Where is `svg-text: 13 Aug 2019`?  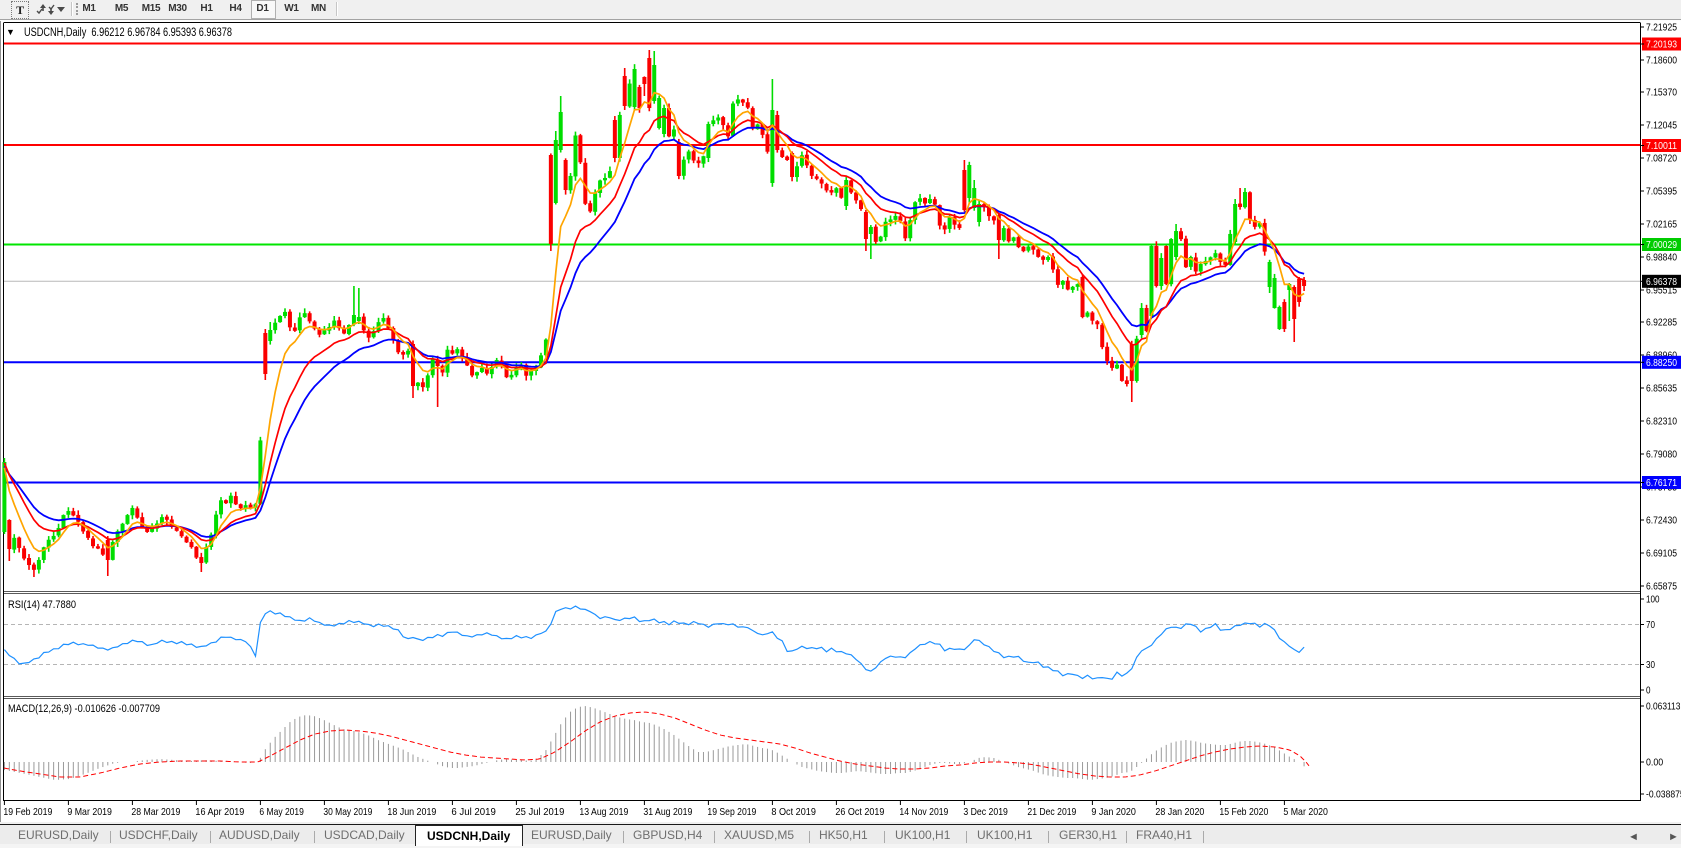 svg-text: 13 Aug 2019 is located at coordinates (603, 812).